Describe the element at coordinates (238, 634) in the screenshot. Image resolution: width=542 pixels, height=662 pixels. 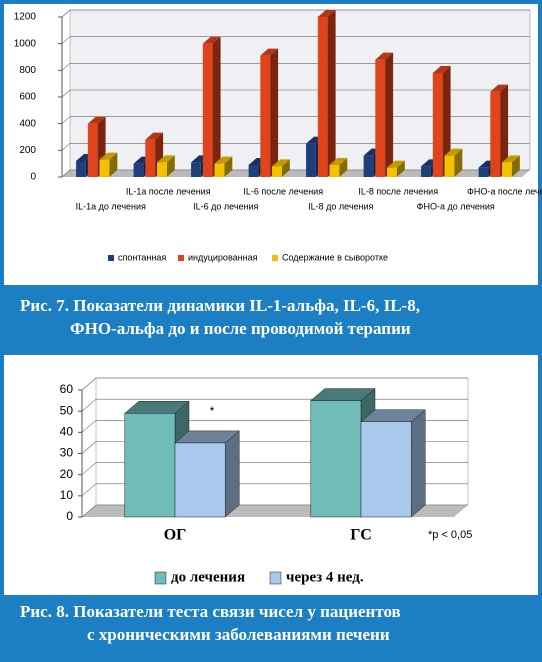
I see `caption: с хроническими заболеваниями печени` at that location.